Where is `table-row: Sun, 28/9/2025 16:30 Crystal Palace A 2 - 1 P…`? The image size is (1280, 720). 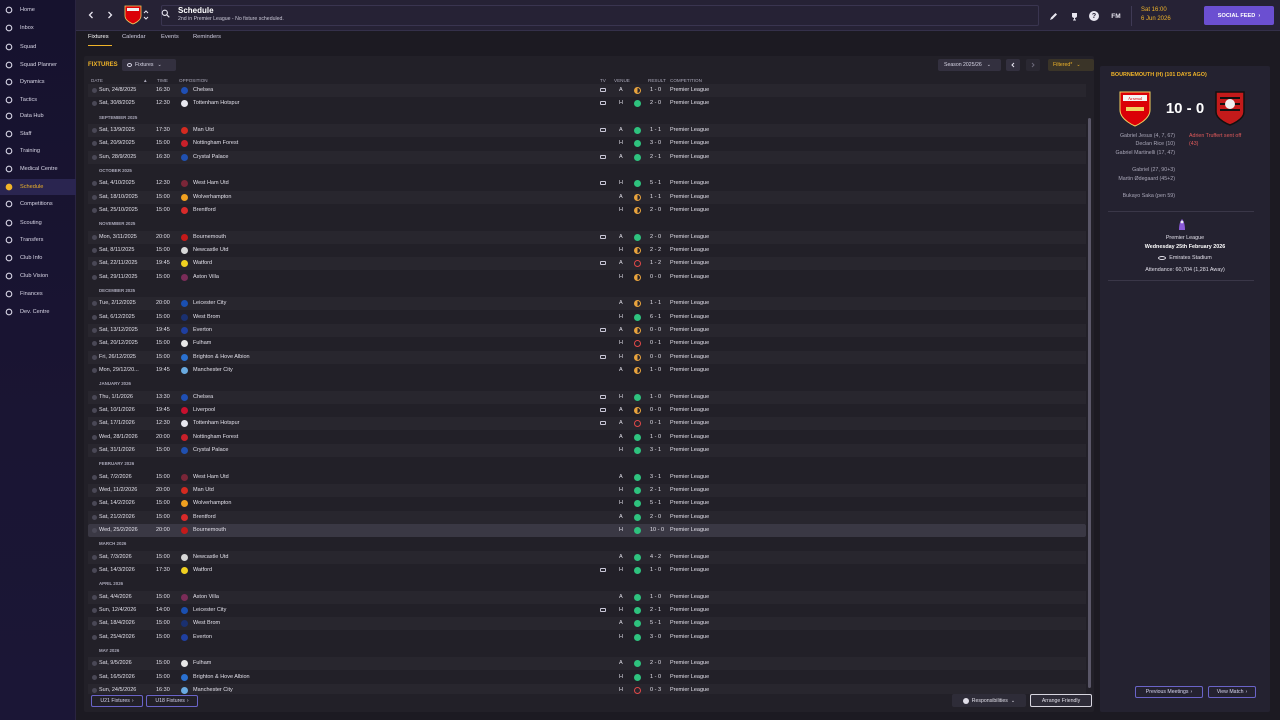 table-row: Sun, 28/9/2025 16:30 Crystal Palace A 2 - 1 P… is located at coordinates (587, 157).